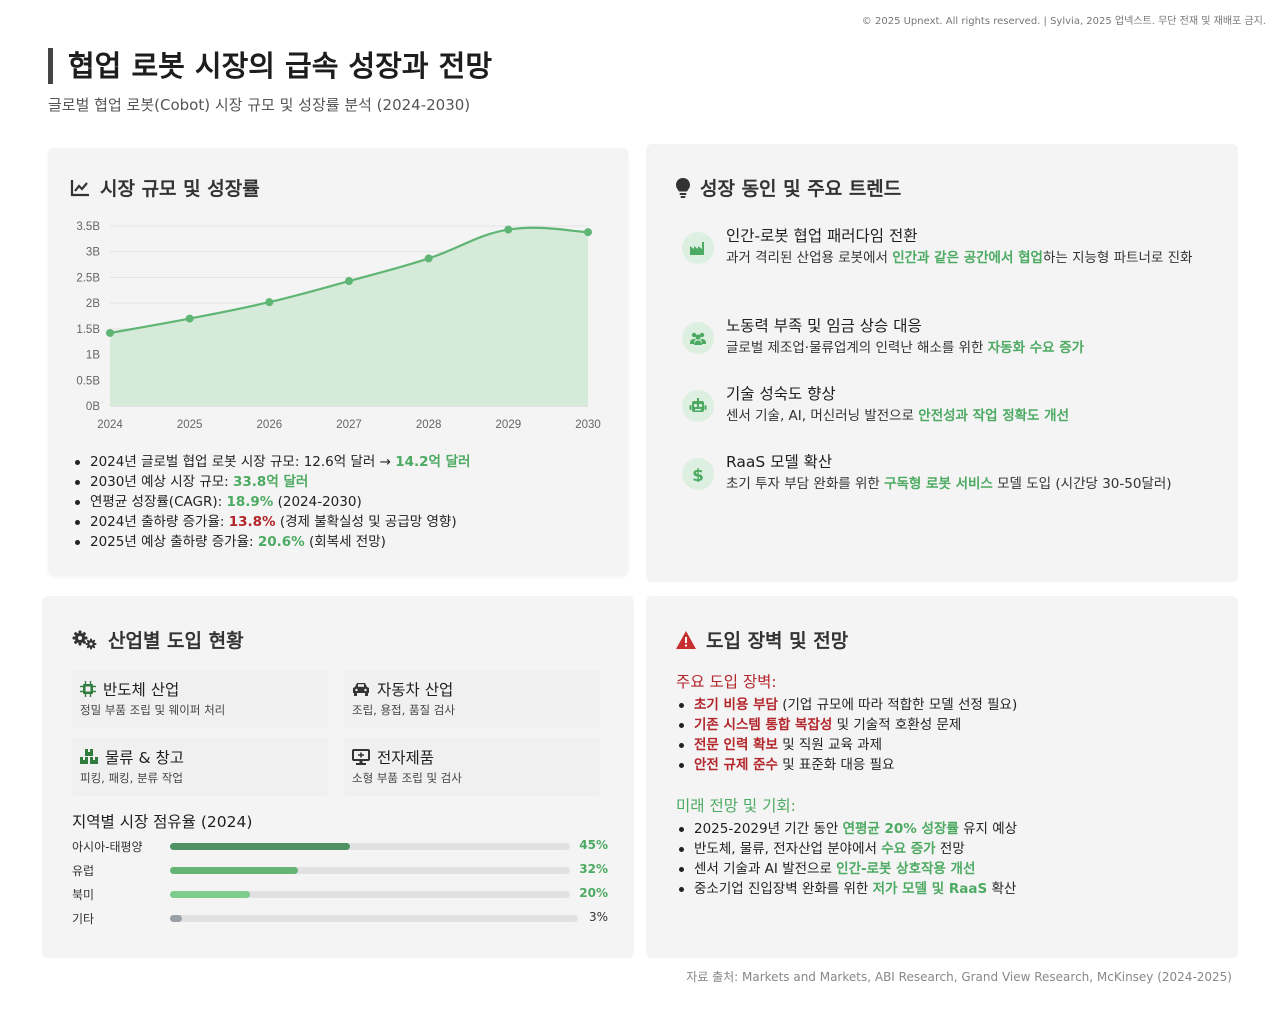 This screenshot has width=1280, height=1031. Describe the element at coordinates (961, 348) in the screenshot. I see `trend-description: 글로벌 제조업·물류업계의 인력난 해소를 위한 자동화 수요 증가` at that location.